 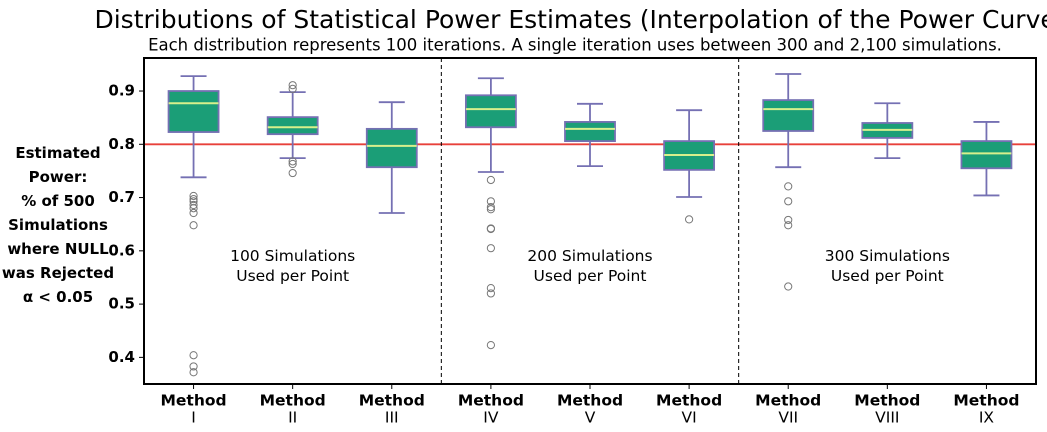 I want to click on x-tick-label: Method IX, so click(x=986, y=408).